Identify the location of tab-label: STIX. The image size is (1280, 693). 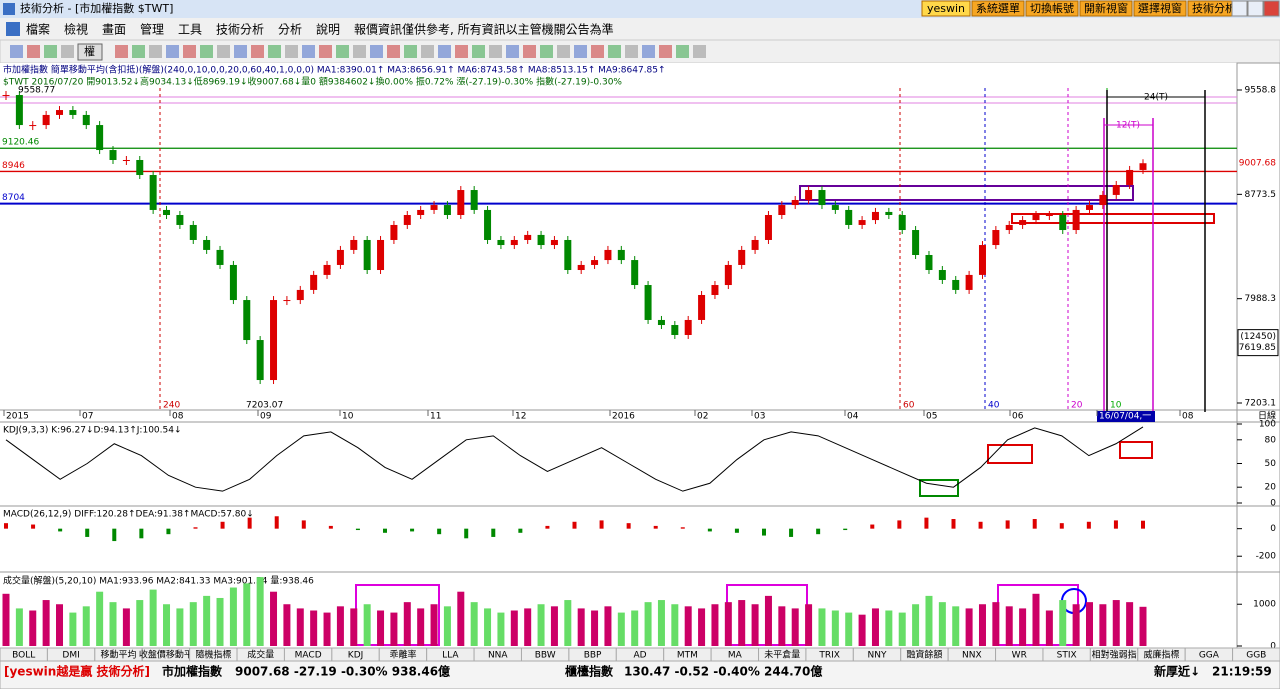
(1067, 656).